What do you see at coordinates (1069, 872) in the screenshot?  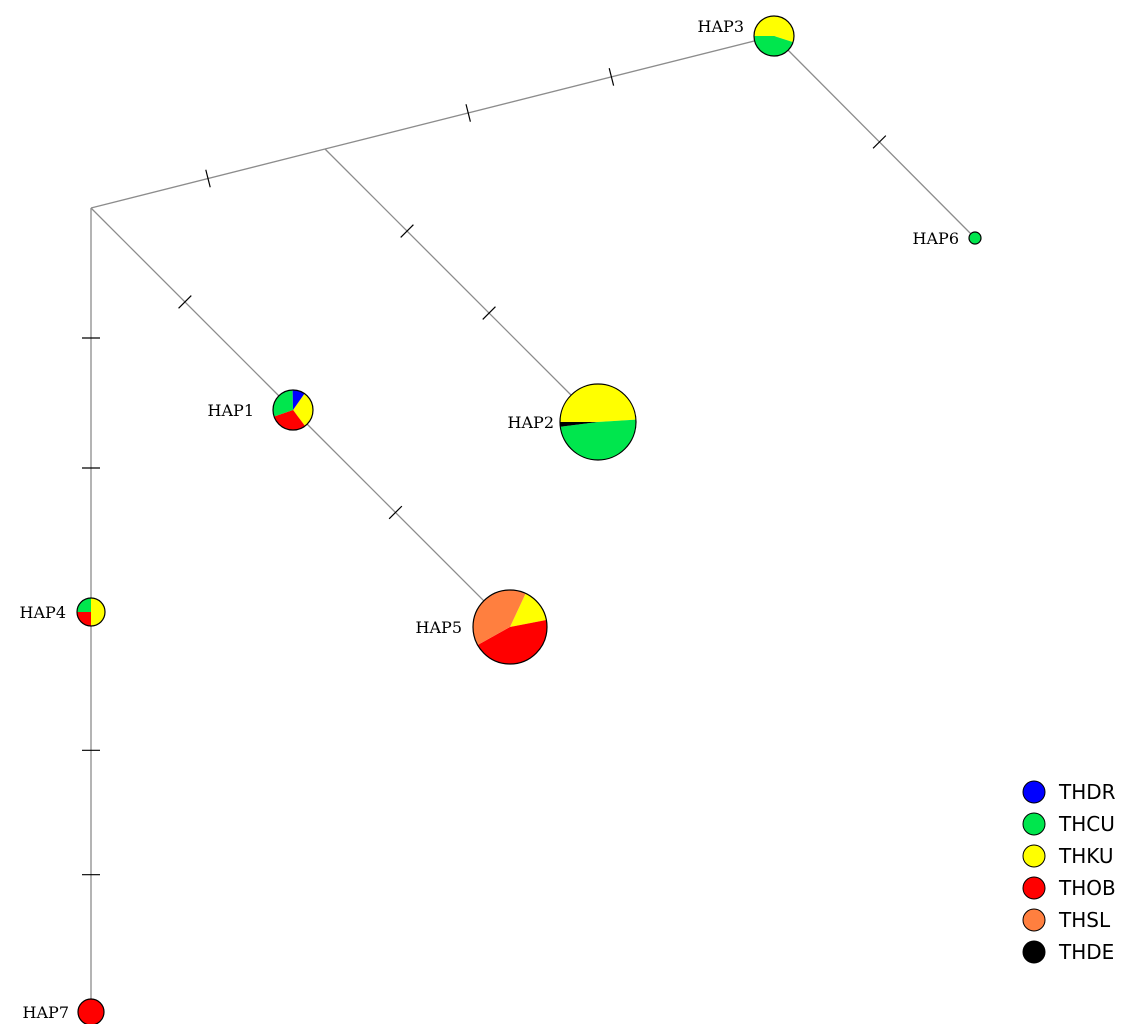 I see `population-legend: THDR THCU THKU THOB THSL THDE` at bounding box center [1069, 872].